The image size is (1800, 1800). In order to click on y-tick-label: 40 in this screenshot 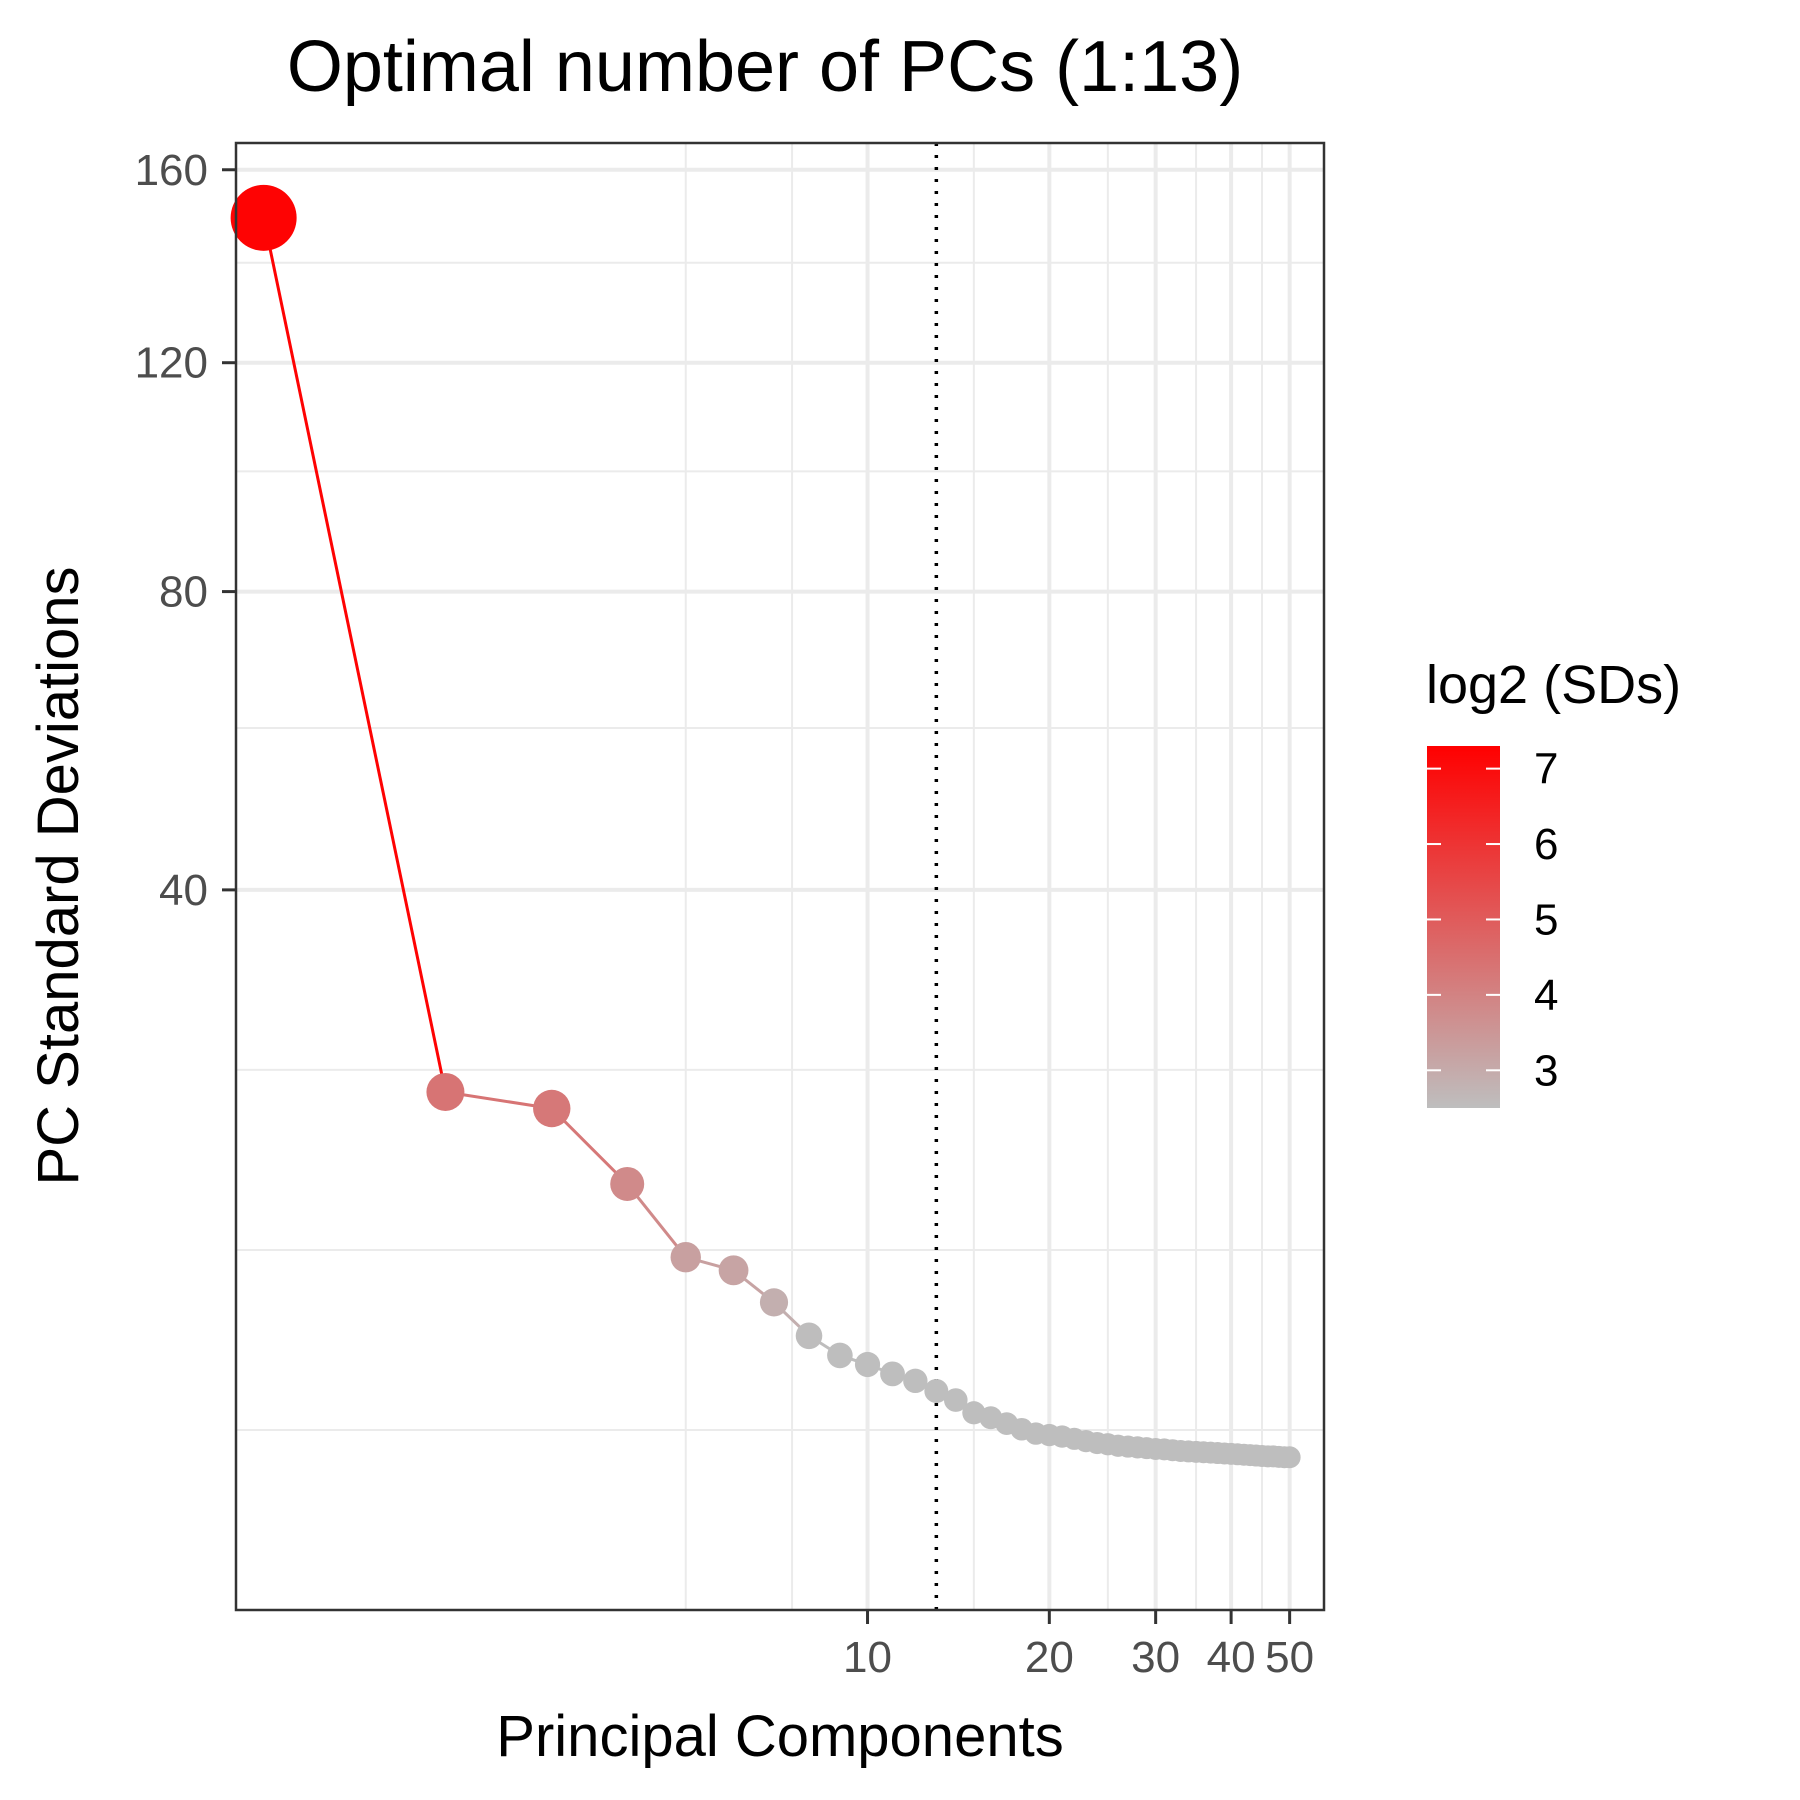, I will do `click(183, 890)`.